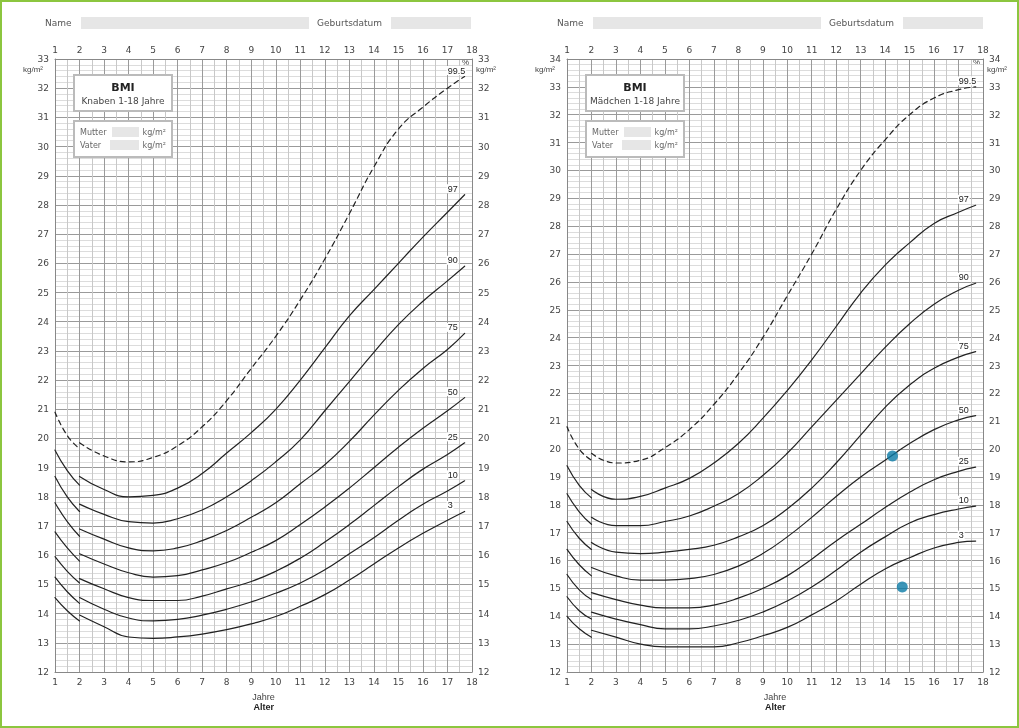  Describe the element at coordinates (484, 117) in the screenshot. I see `y2-tick-label: 31` at that location.